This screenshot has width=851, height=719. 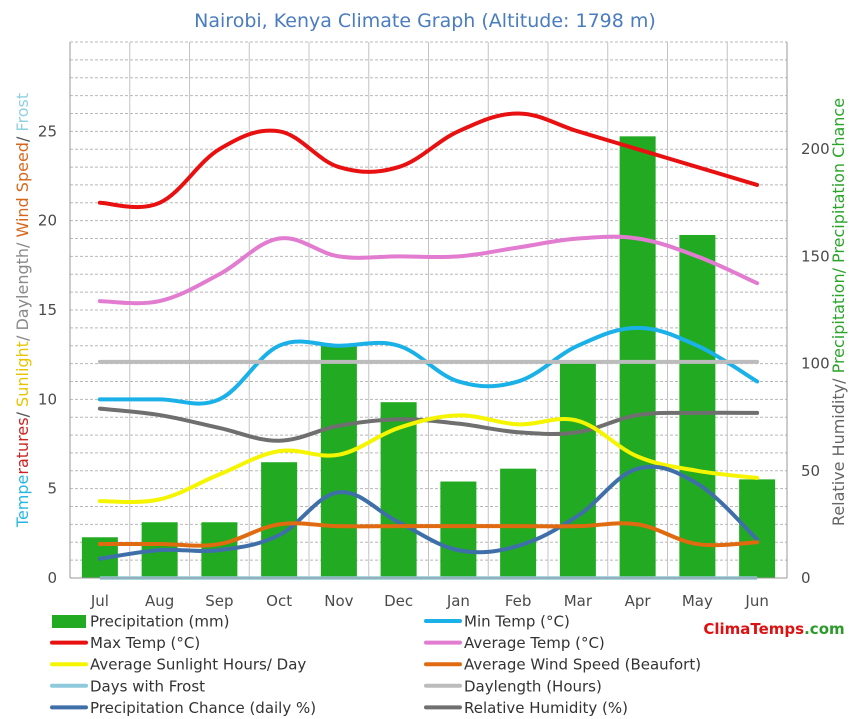 What do you see at coordinates (428, 365) in the screenshot?
I see `series-min-temp-c` at bounding box center [428, 365].